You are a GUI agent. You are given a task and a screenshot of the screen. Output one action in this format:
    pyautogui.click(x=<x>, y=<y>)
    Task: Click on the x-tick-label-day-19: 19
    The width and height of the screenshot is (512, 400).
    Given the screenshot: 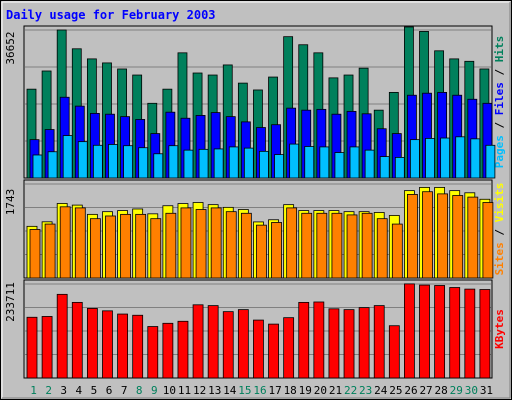 What is the action you would take?
    pyautogui.click(x=305, y=390)
    